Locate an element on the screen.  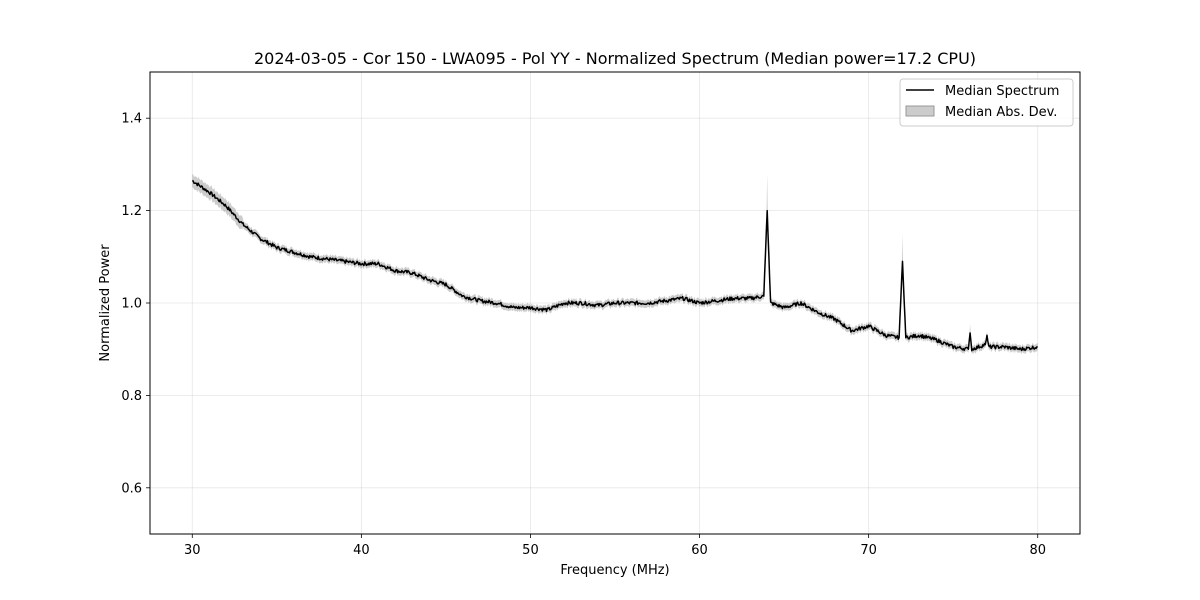
legend-box is located at coordinates (986, 102).